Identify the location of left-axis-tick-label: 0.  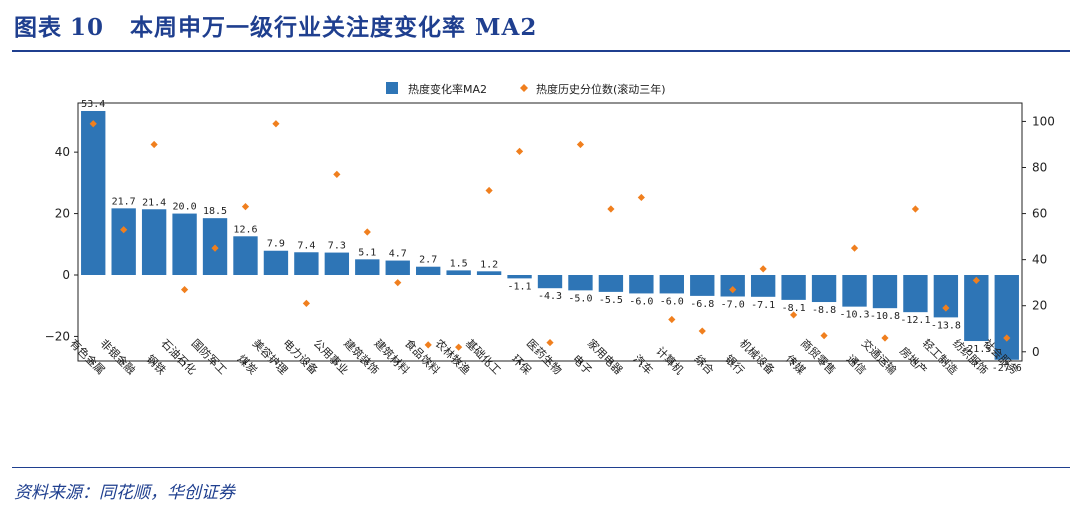
(66, 275).